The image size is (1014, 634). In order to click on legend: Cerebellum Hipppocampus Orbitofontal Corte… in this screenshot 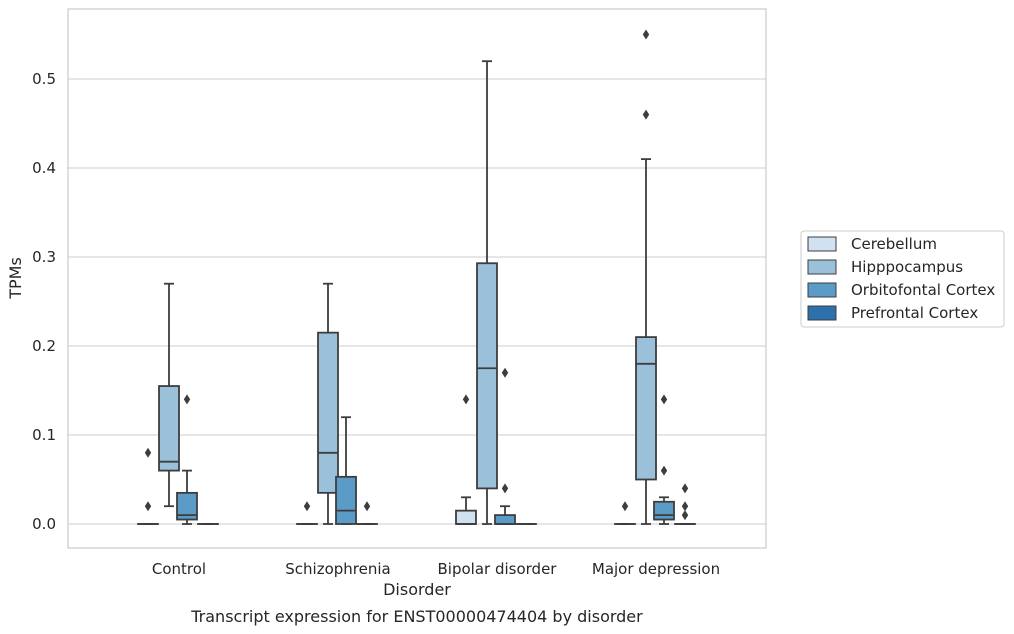, I will do `click(902, 279)`.